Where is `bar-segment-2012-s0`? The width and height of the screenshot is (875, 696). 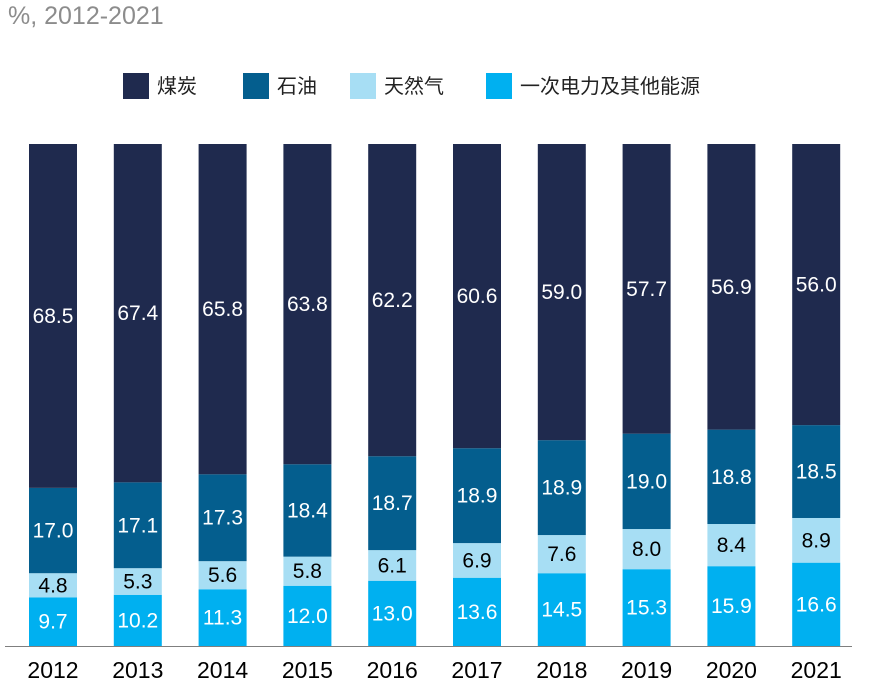 bar-segment-2012-s0 is located at coordinates (53, 621).